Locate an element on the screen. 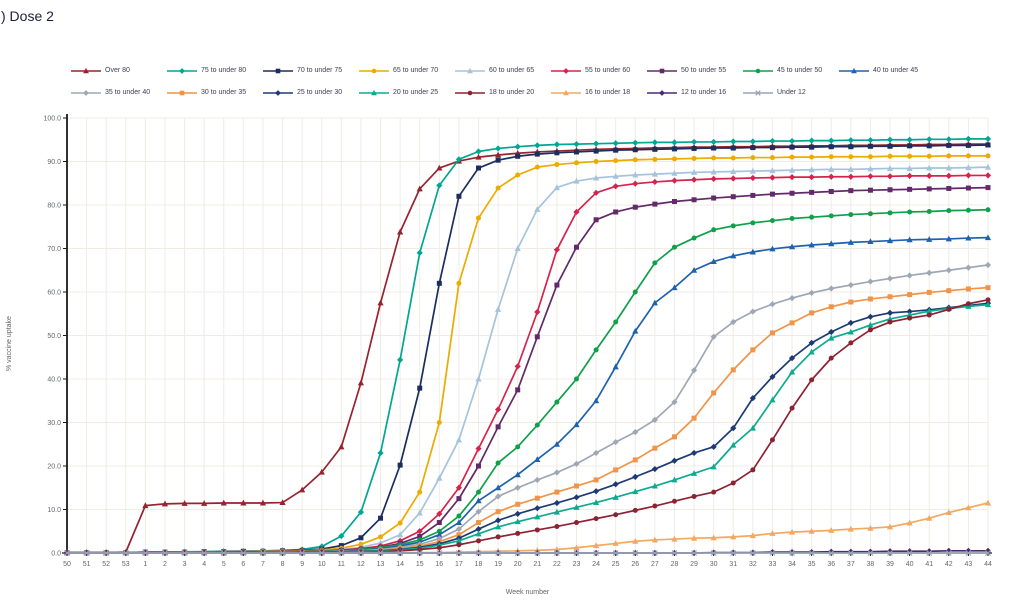 This screenshot has width=1023, height=609. legend-label: 45 to under 50 is located at coordinates (800, 70).